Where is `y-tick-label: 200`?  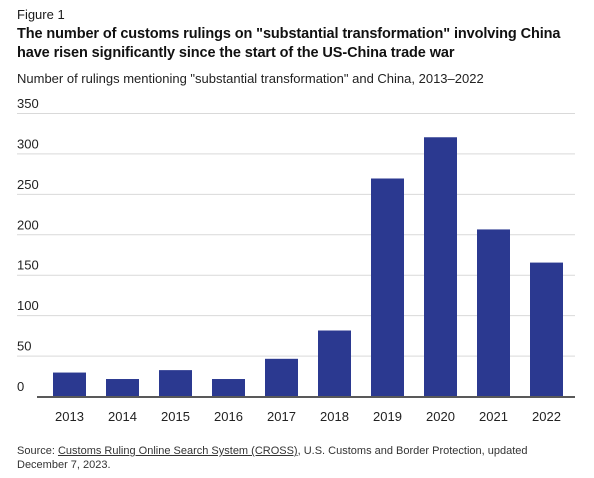 y-tick-label: 200 is located at coordinates (28, 224).